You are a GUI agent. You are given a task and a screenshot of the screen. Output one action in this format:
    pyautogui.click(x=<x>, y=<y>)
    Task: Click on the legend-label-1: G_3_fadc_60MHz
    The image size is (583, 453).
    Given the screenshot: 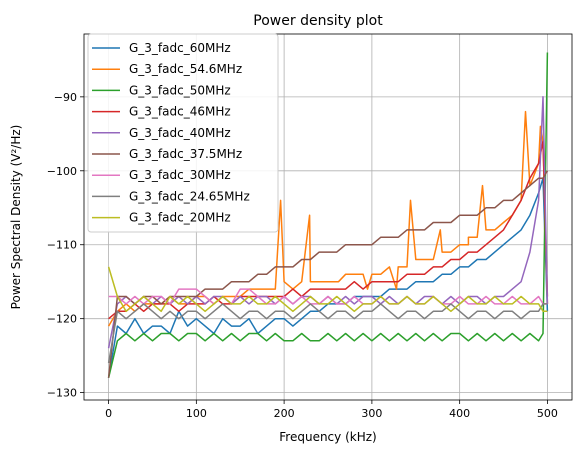 What is the action you would take?
    pyautogui.click(x=180, y=48)
    